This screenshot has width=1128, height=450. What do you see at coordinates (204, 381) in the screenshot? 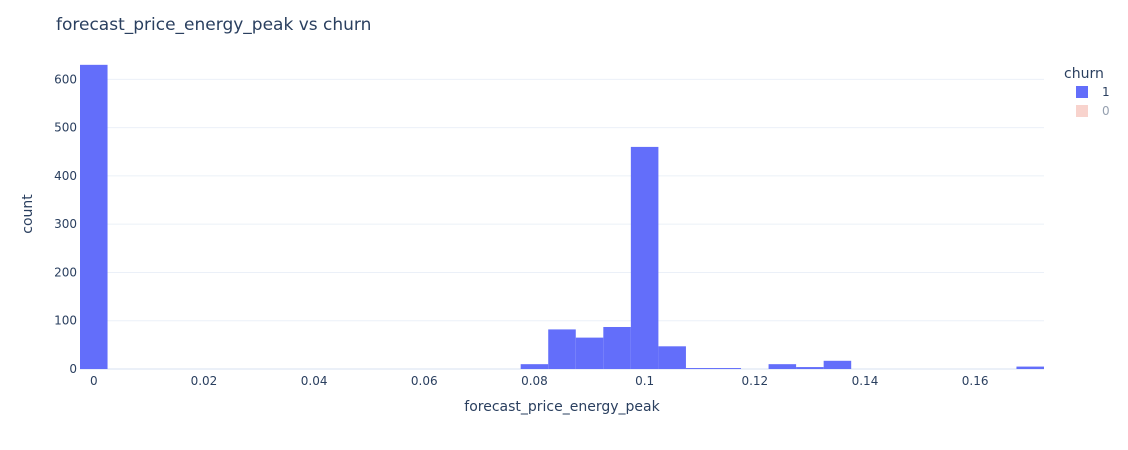
I see `x-tick-label: 0.02` at bounding box center [204, 381].